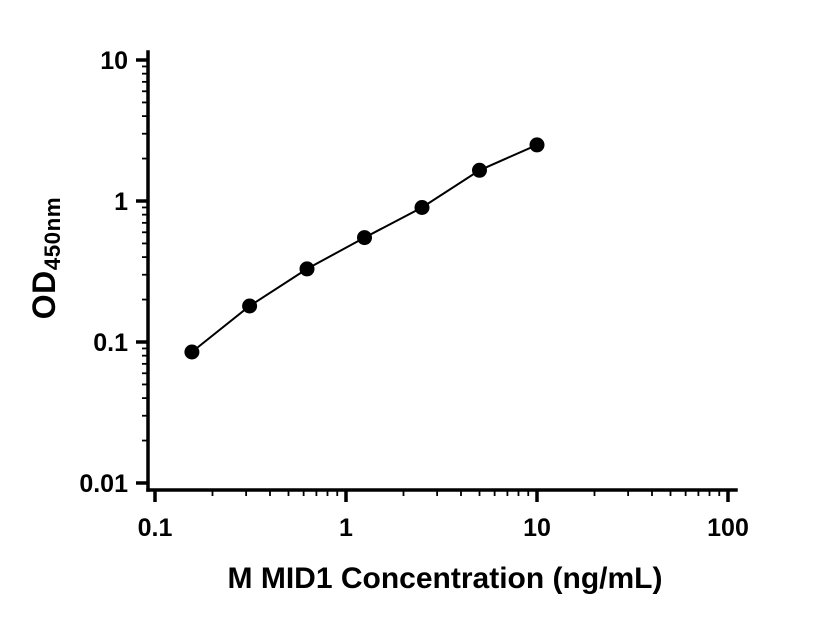 The image size is (816, 640). I want to click on x-tick-label: 1, so click(346, 528).